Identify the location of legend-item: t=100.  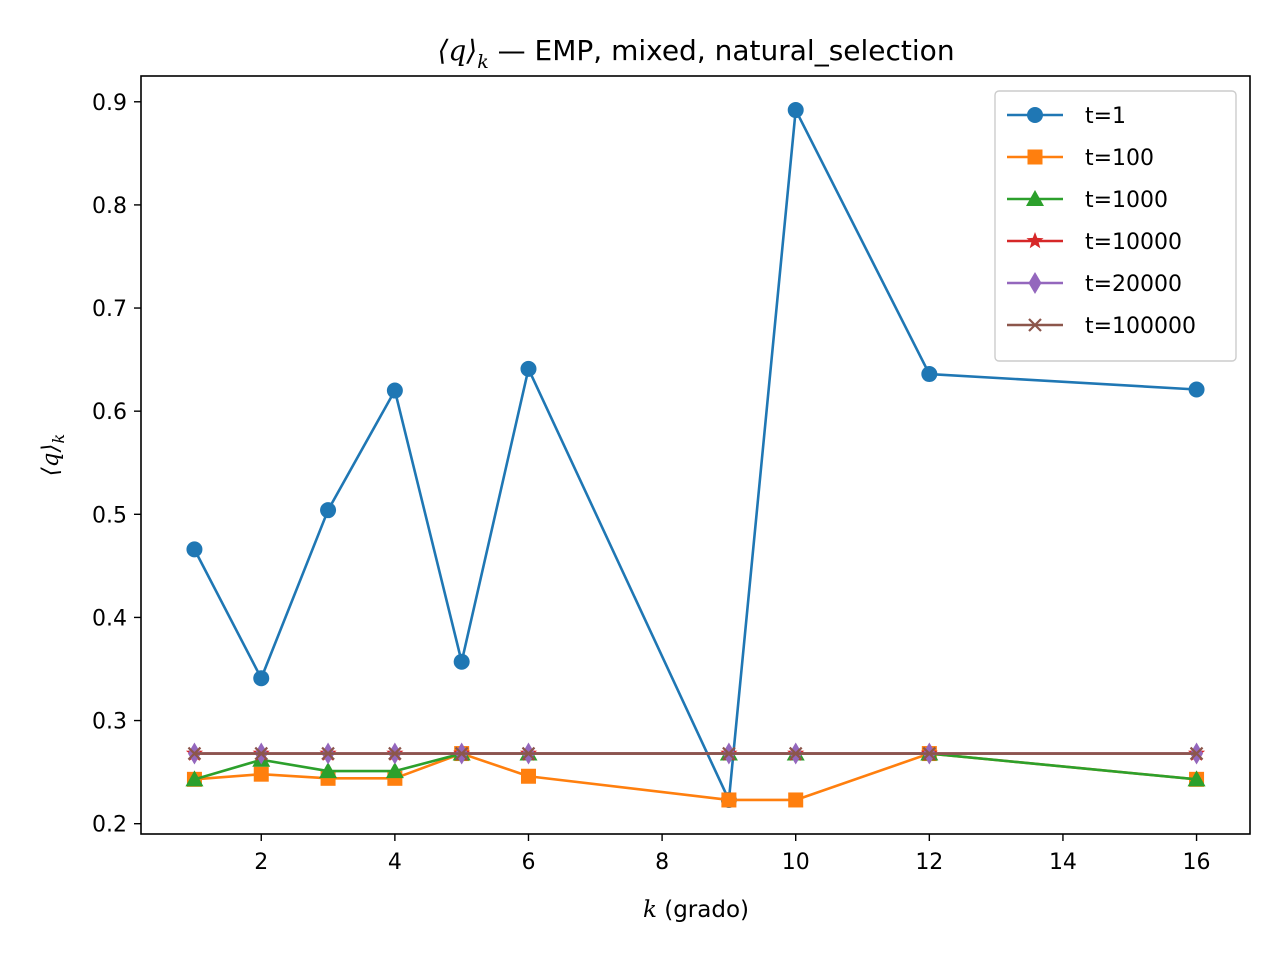
(1080, 158).